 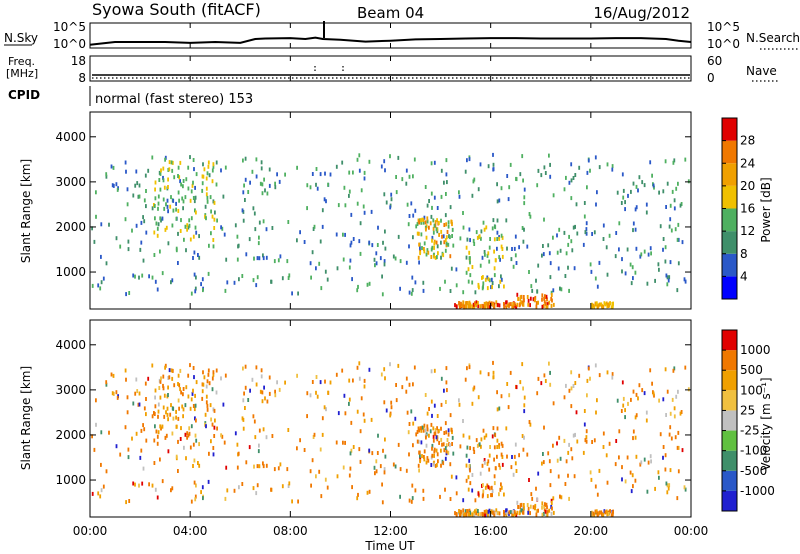 I want to click on range-tick-label: 4000, so click(x=70, y=345).